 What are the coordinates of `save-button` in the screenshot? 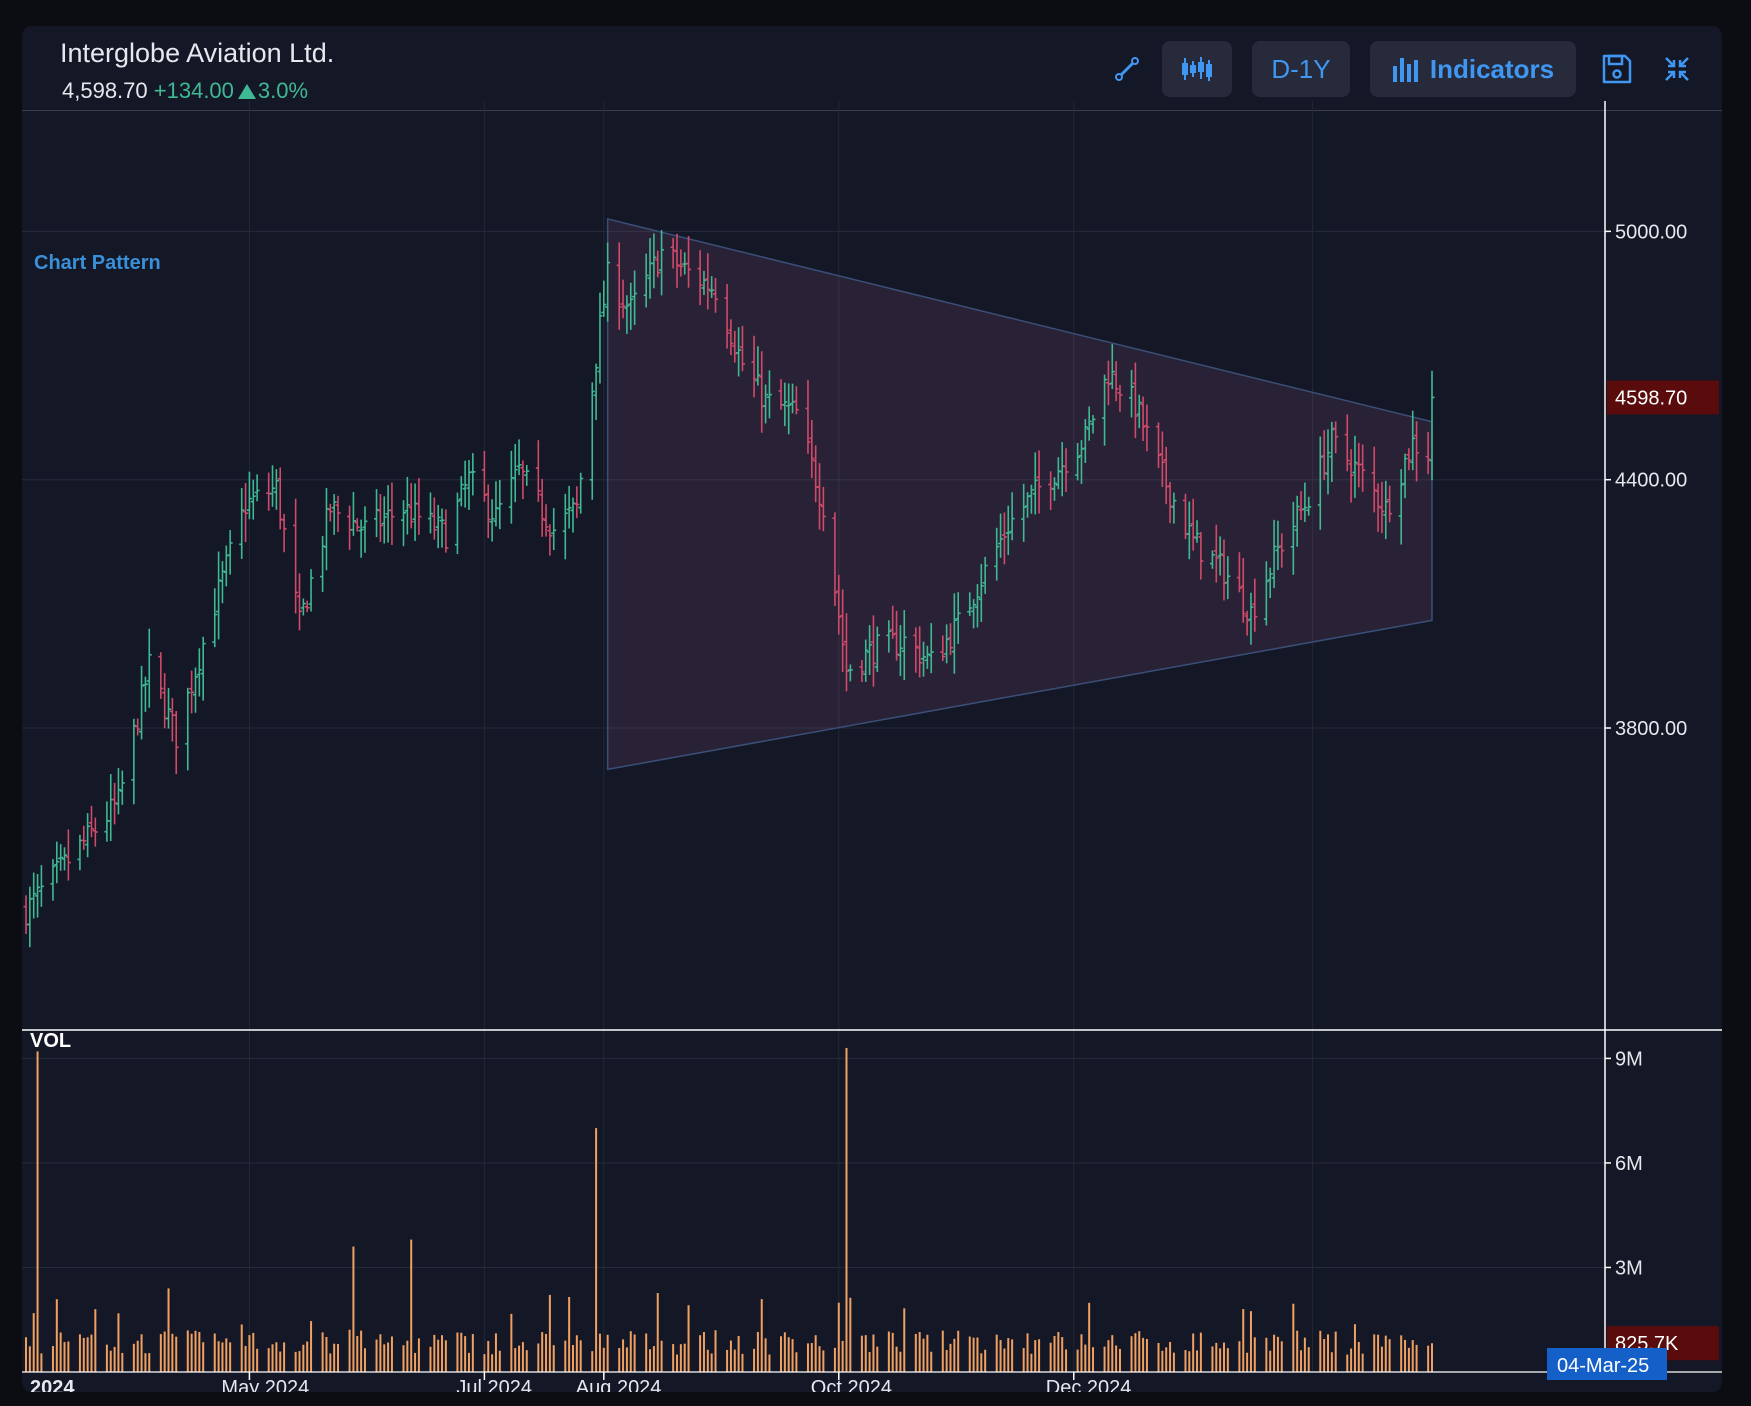 It's located at (1617, 69).